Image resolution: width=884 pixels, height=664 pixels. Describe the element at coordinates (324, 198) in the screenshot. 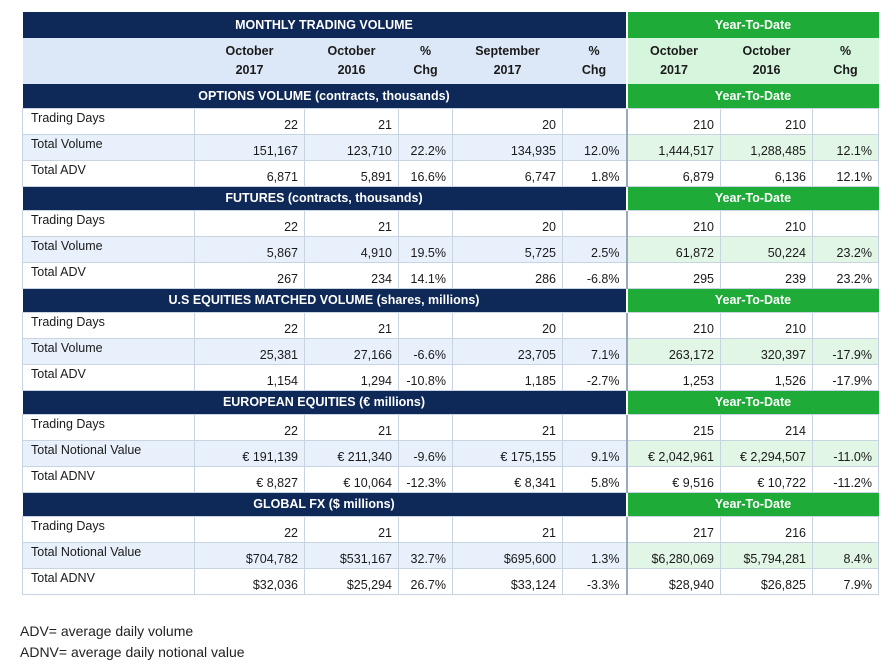

I see `section-title: FUTURES (contracts, thousands)` at that location.